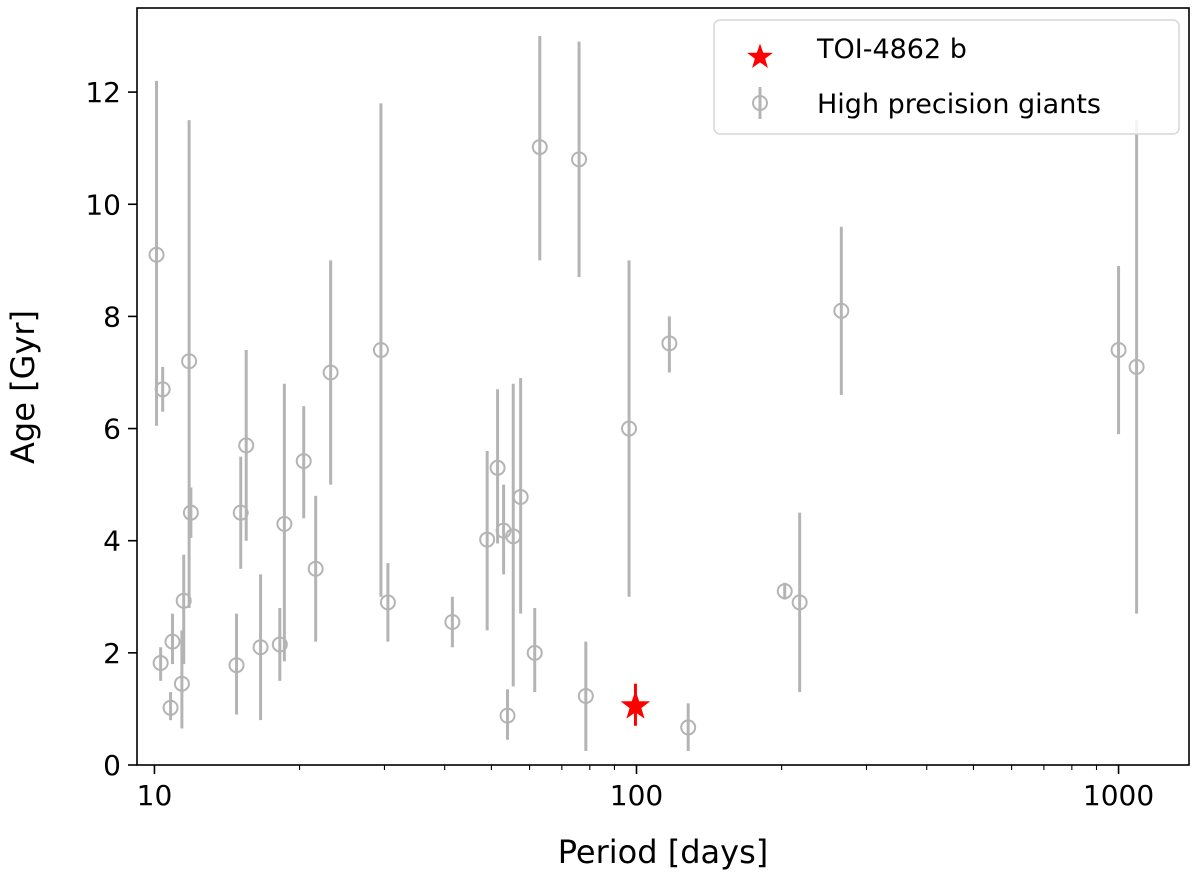 The height and width of the screenshot is (878, 1200). Describe the element at coordinates (112, 316) in the screenshot. I see `y-tick-label: 8` at that location.